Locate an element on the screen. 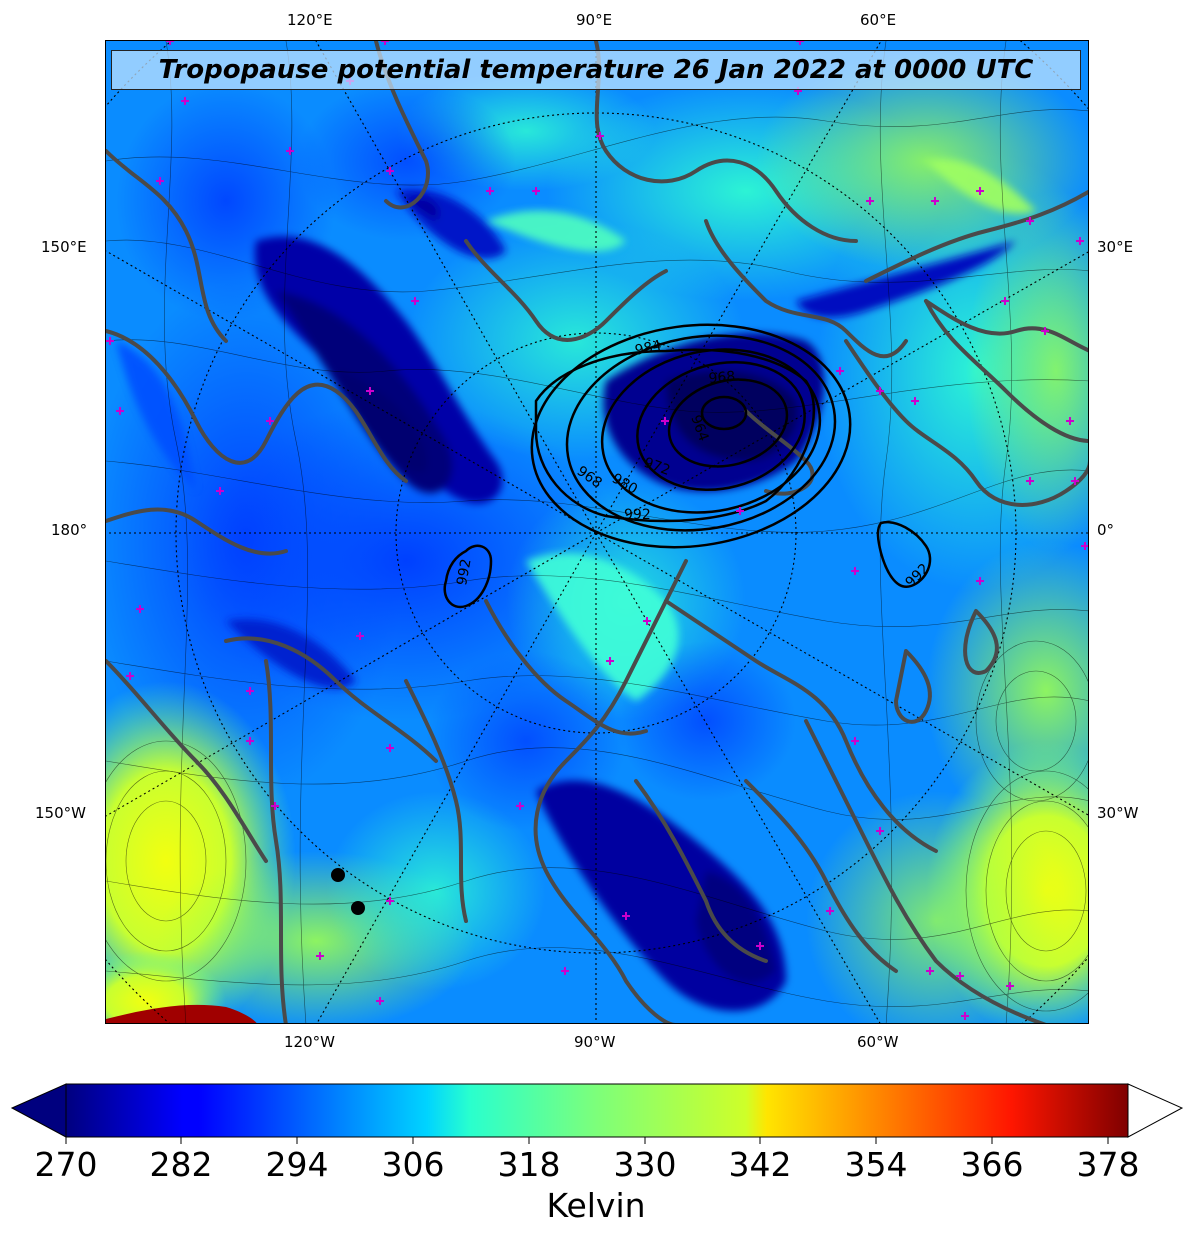 The height and width of the screenshot is (1238, 1192). colorbar-tick-label: 306 is located at coordinates (413, 1164).